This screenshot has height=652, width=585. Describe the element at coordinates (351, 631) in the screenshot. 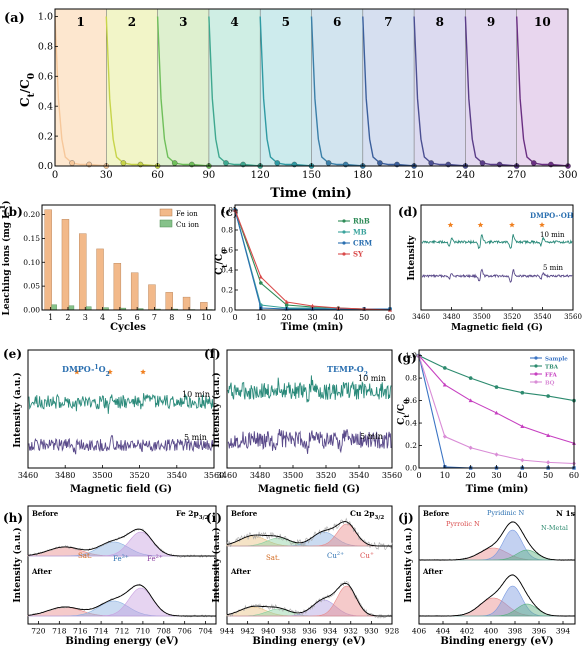

I see `x-tick-label: 932` at that location.